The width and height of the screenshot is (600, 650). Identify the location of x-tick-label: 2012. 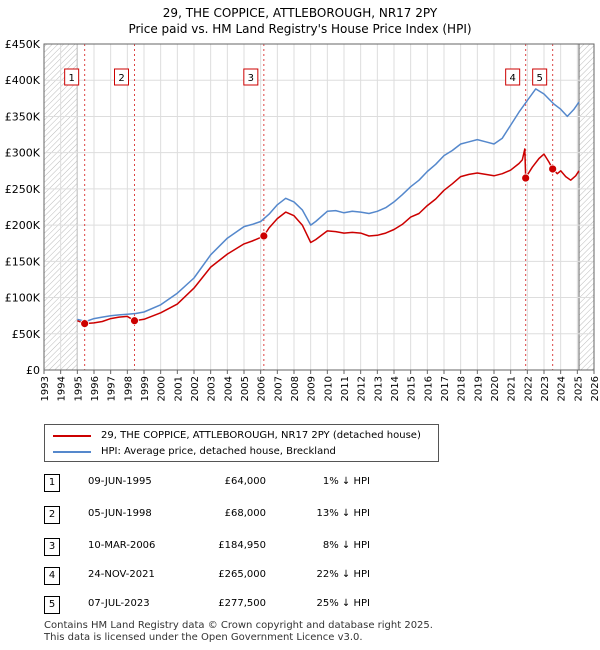
(362, 388).